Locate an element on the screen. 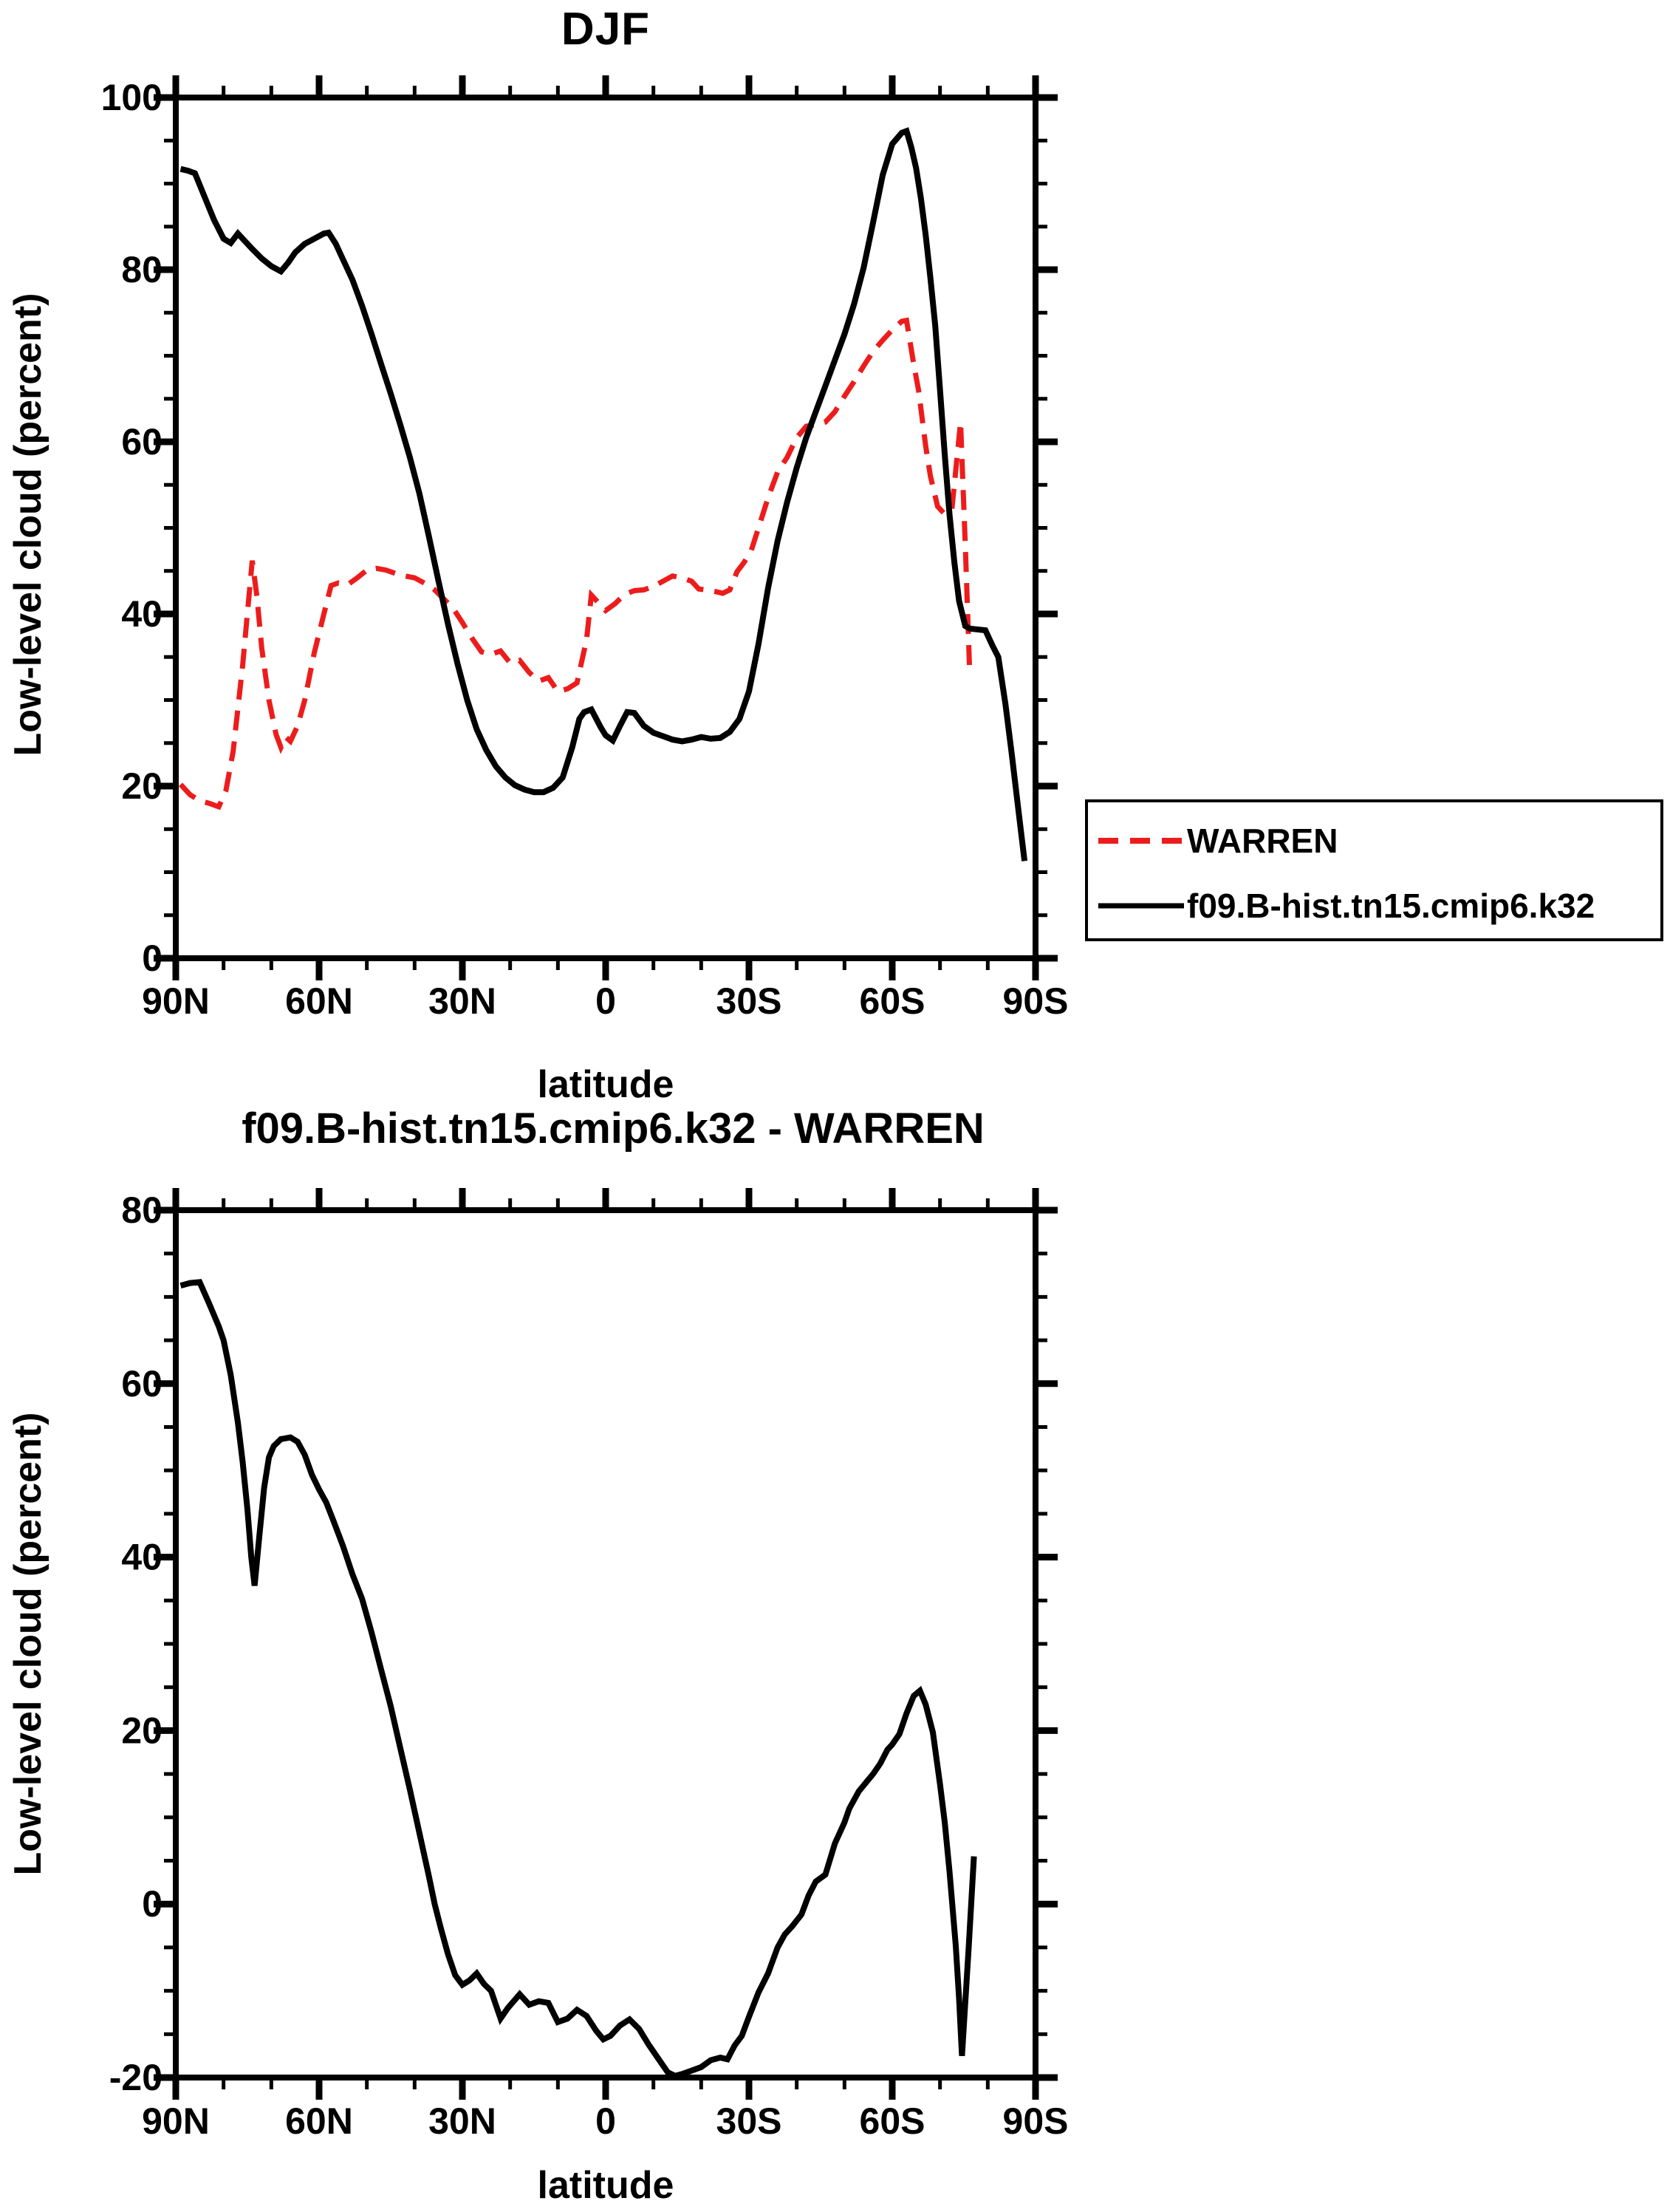 Image resolution: width=1670 pixels, height=2212 pixels. bottom-y-axis-label: Low-level cloud (percent) is located at coordinates (28, 1644).